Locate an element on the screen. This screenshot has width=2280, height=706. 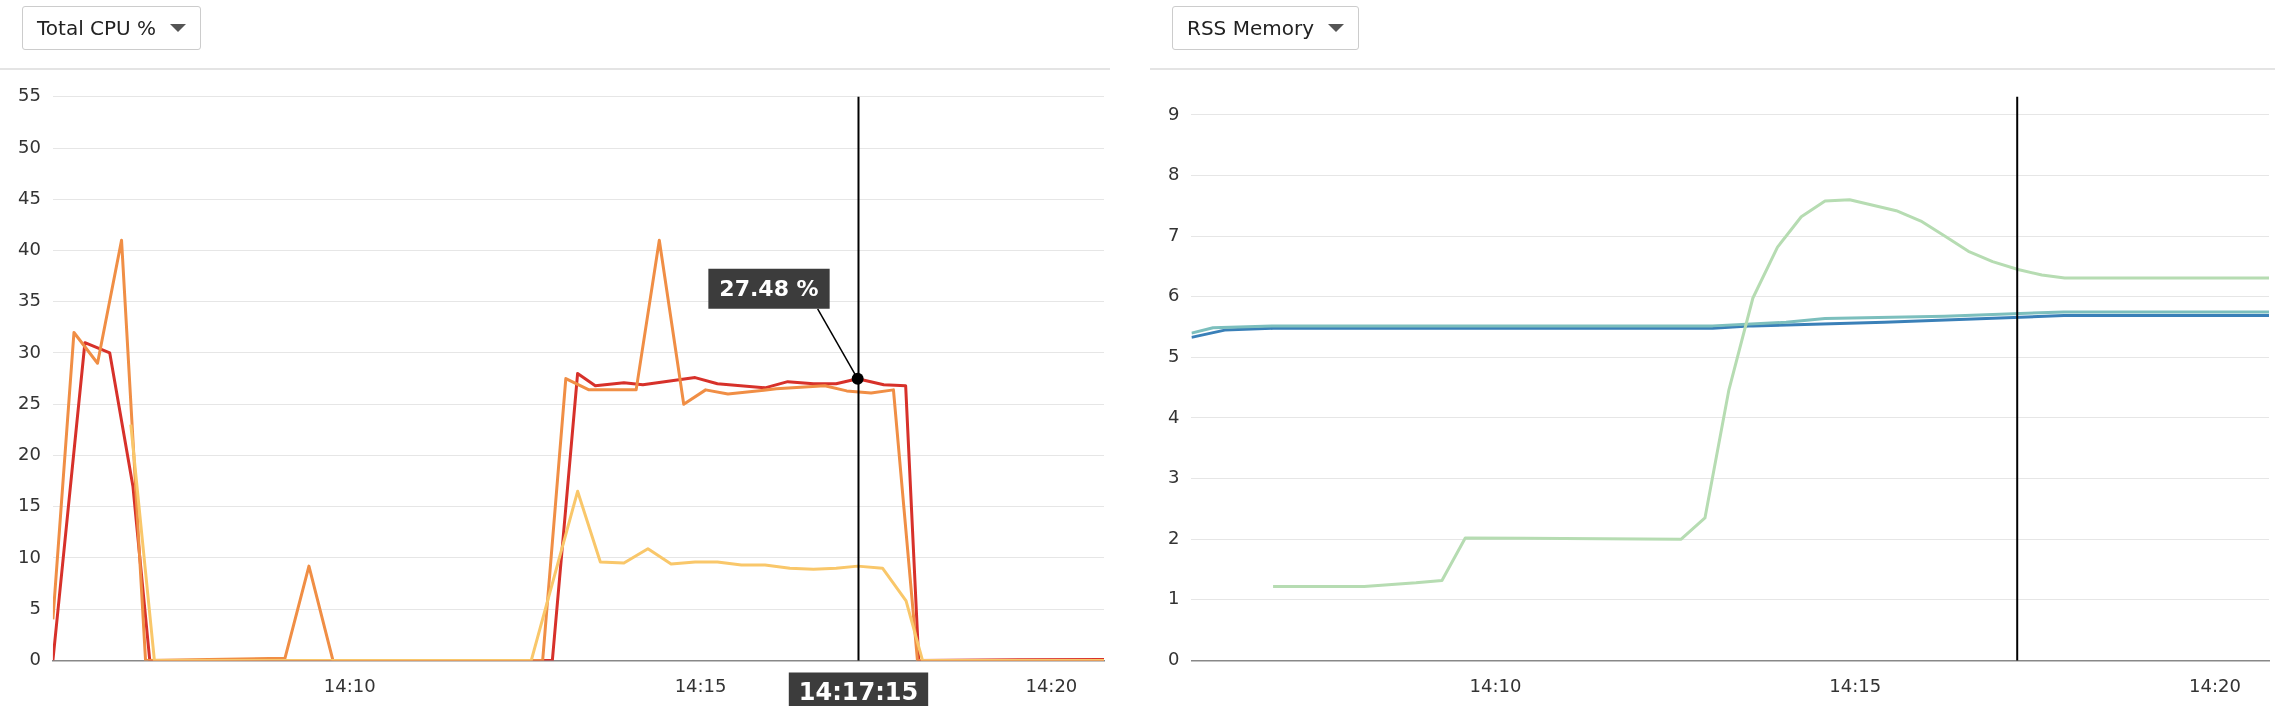
y-tick-label: 8 is located at coordinates (1174, 174).